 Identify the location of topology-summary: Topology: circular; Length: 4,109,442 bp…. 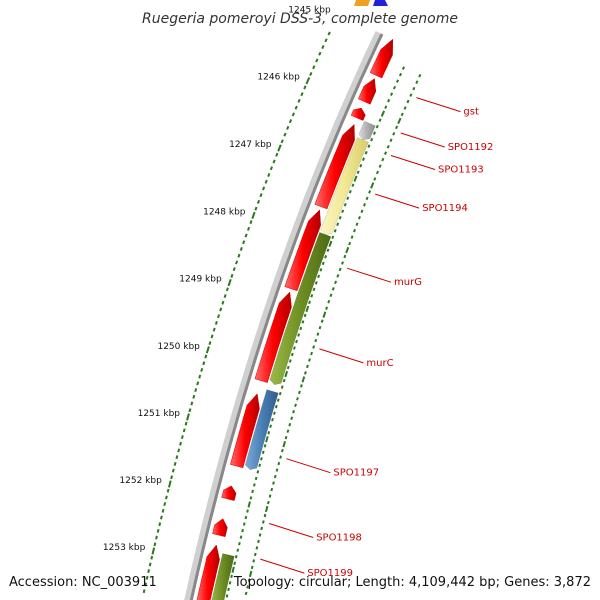
(412, 582).